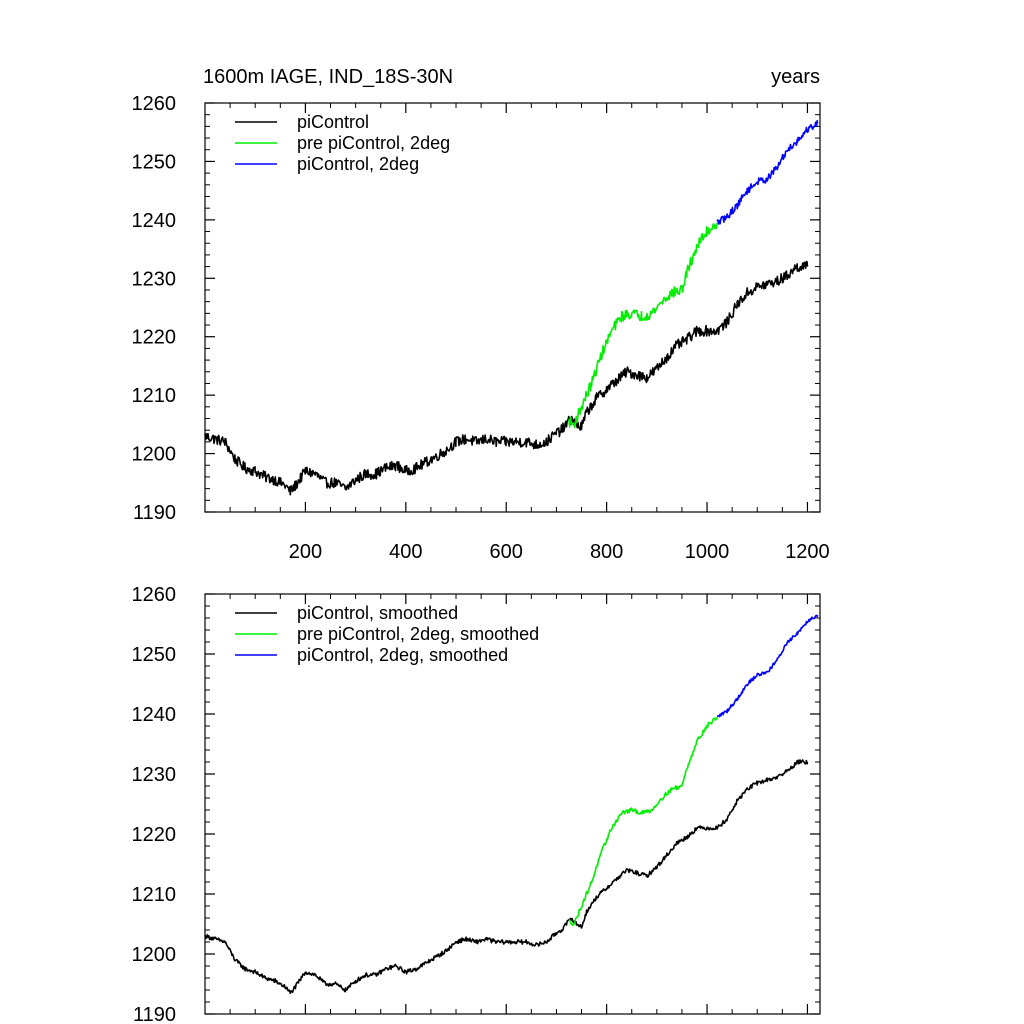  Describe the element at coordinates (418, 634) in the screenshot. I see `legend-label: pre piControl, 2deg, smoothed` at that location.